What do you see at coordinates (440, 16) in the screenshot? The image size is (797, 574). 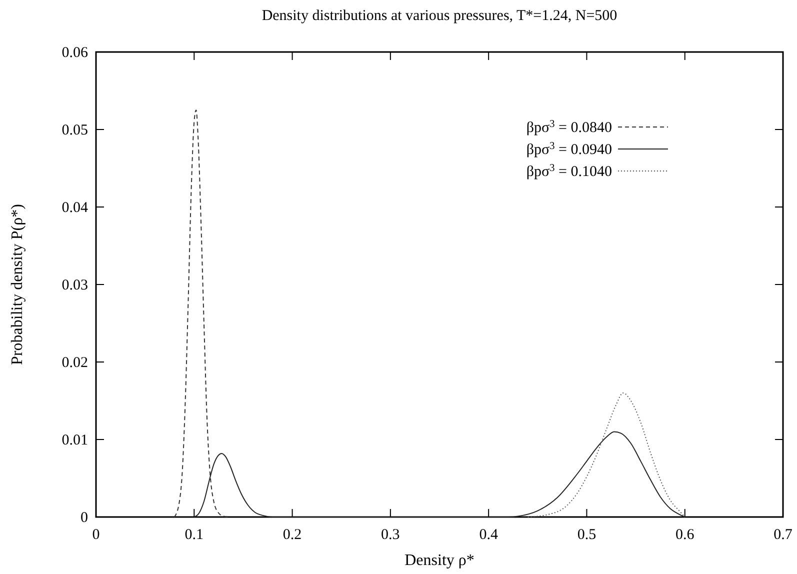 I see `chart-title: Density distributions at various pressures, T*=1.24, N=500` at bounding box center [440, 16].